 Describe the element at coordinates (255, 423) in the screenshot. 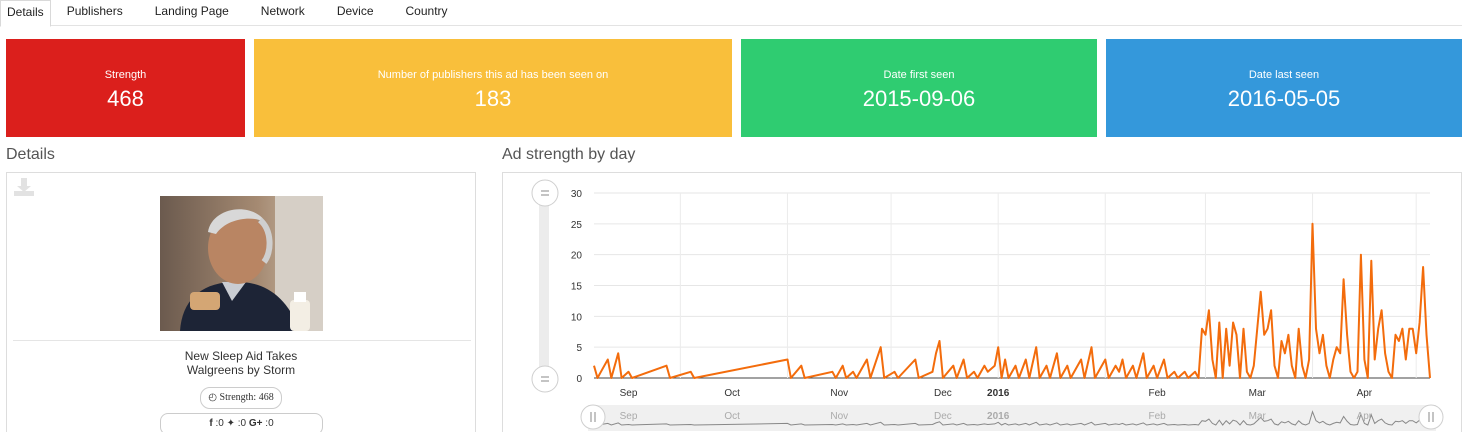

I see `googleplus-icon: G+` at that location.